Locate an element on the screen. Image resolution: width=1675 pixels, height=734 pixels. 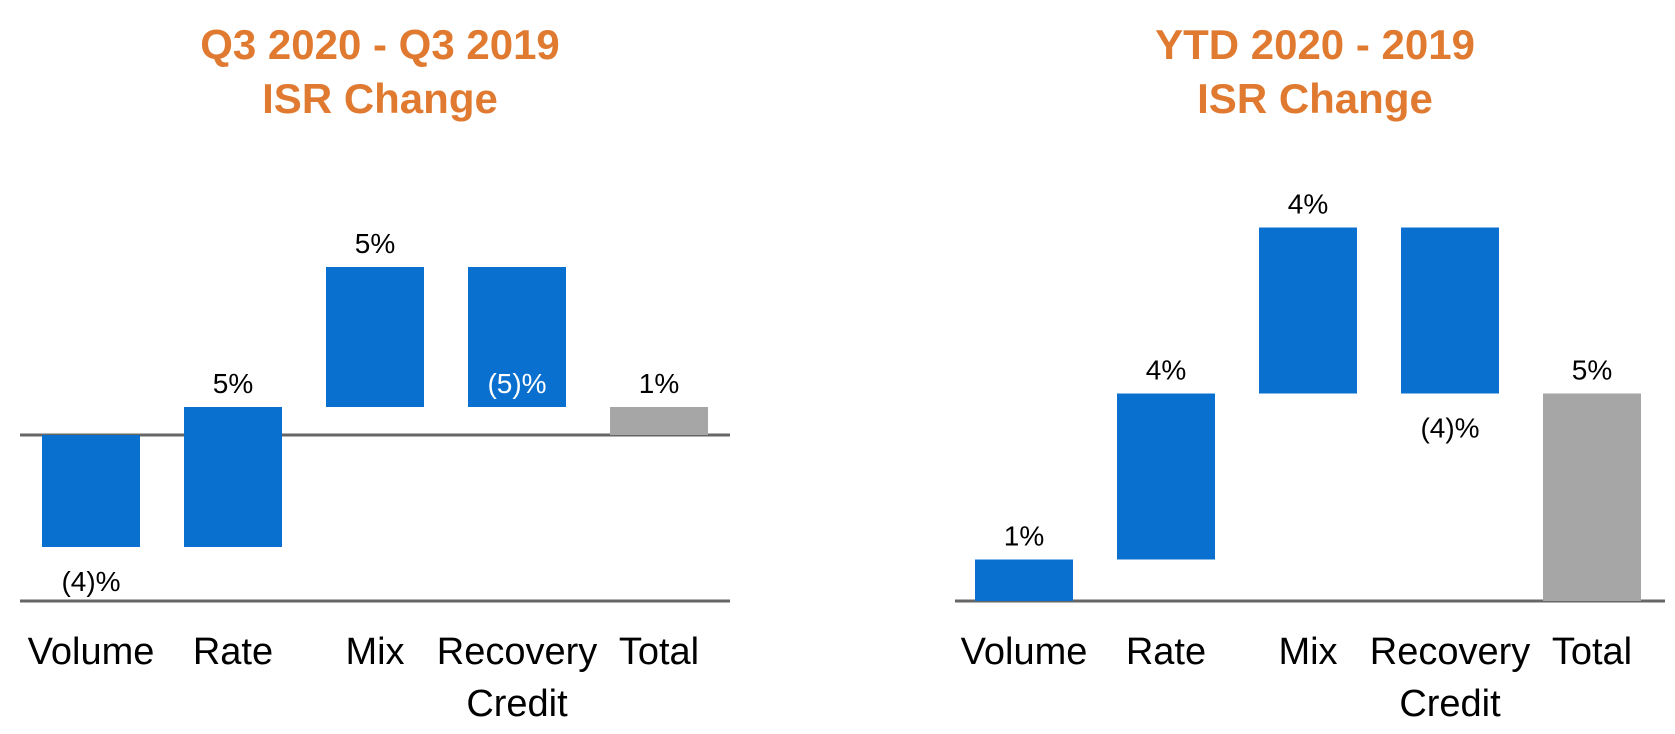
chart-title-line1: Q3 2020 - Q3 2019 is located at coordinates (380, 44).